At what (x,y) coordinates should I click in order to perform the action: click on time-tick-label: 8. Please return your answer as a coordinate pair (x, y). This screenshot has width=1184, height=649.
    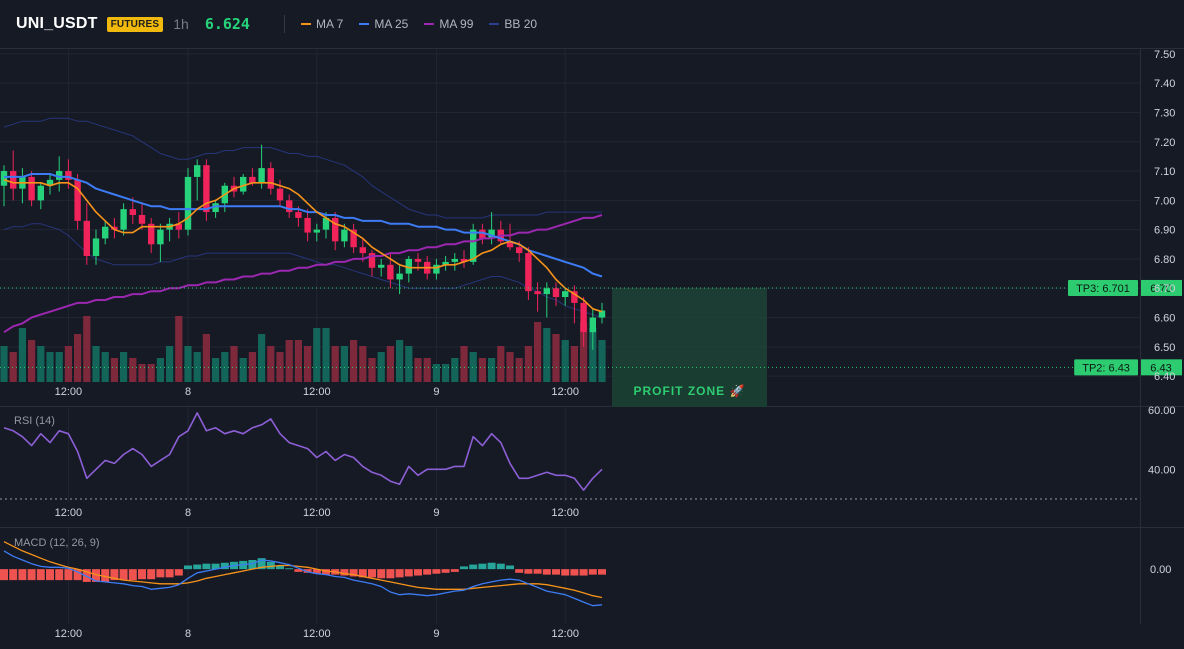
    Looking at the image, I should click on (188, 392).